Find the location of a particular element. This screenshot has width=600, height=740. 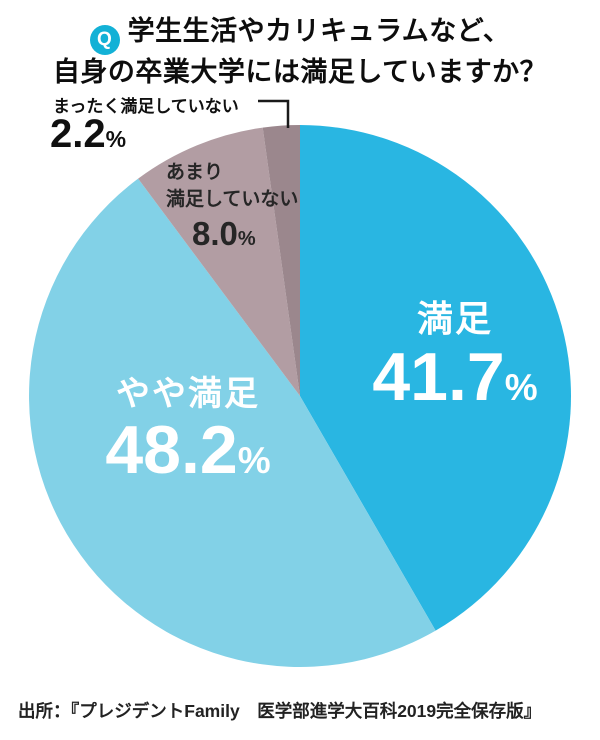

slice-name-line1: あまり is located at coordinates (195, 172).